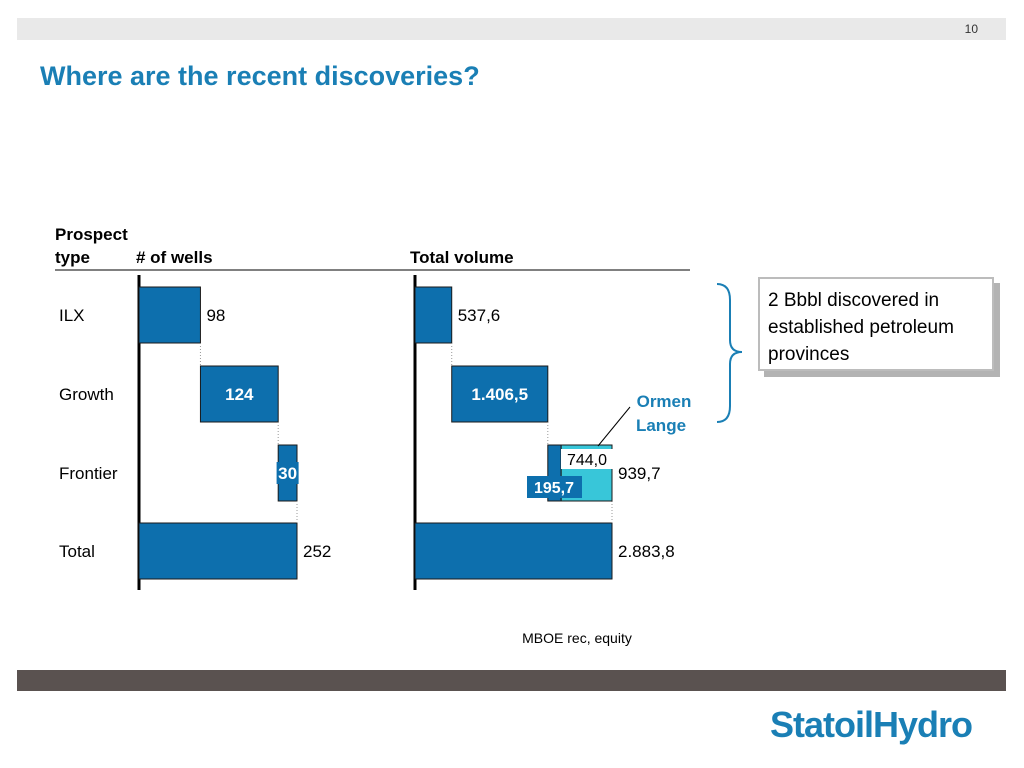 This screenshot has width=1024, height=768. I want to click on statoilhydro-logo: StatoilHydro, so click(871, 724).